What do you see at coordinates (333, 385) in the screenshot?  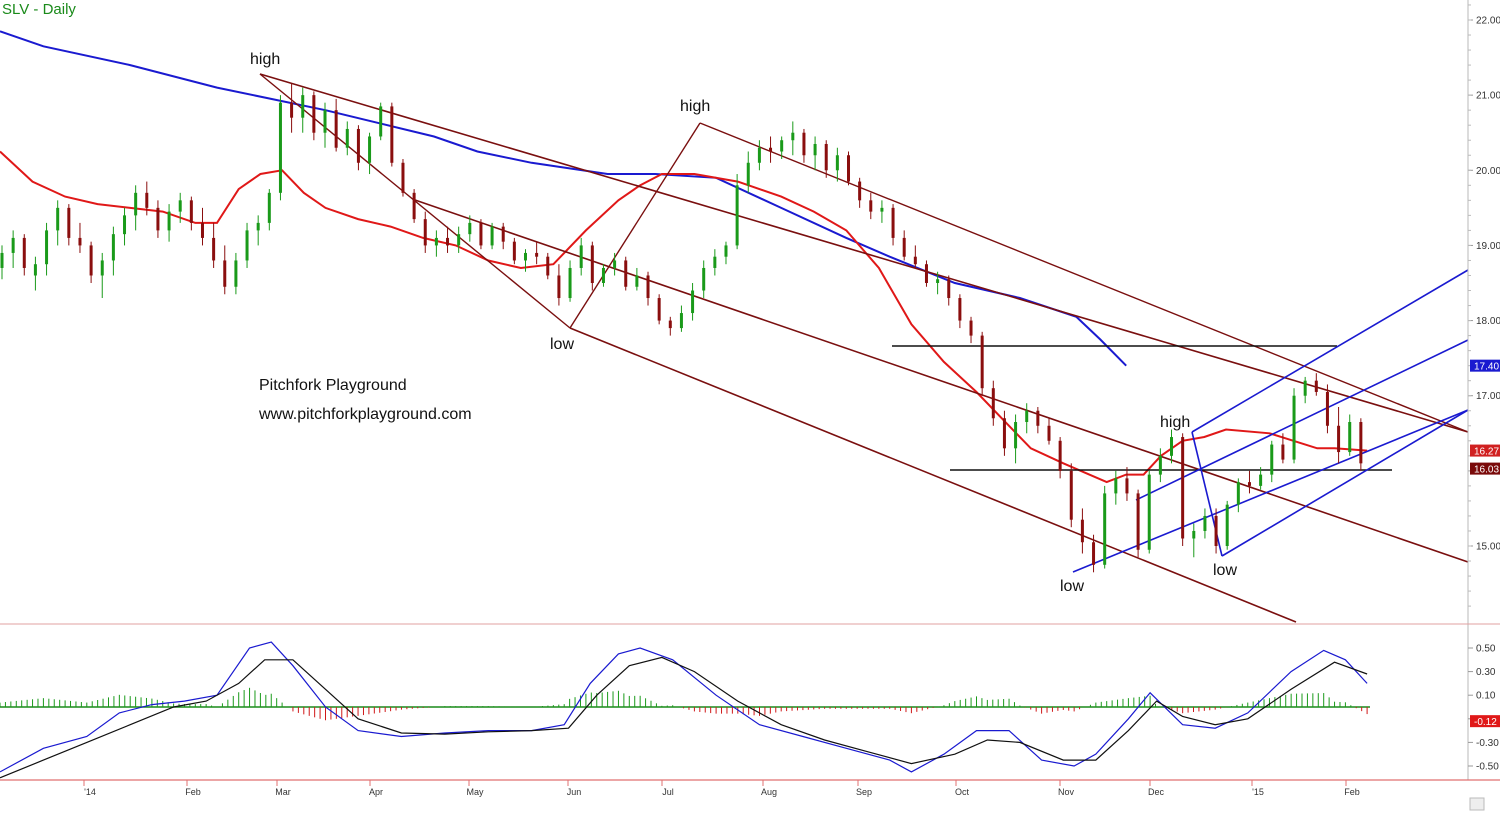 I see `watermark-name: Pitchfork Playground` at bounding box center [333, 385].